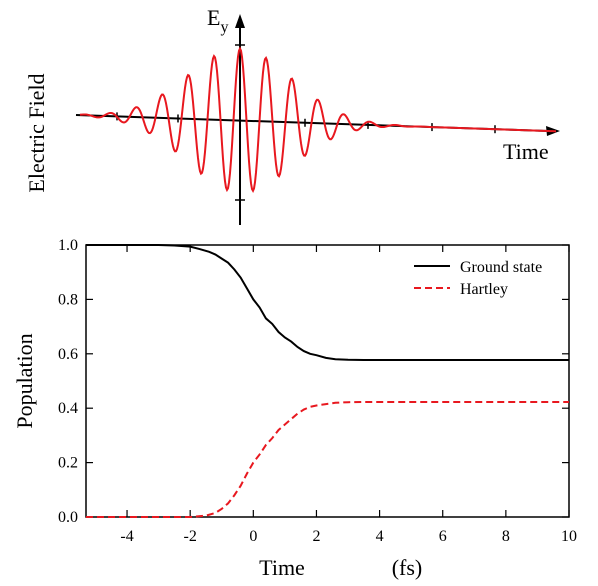 This screenshot has height=586, width=598. Describe the element at coordinates (443, 536) in the screenshot. I see `x-tick-label: 6` at that location.